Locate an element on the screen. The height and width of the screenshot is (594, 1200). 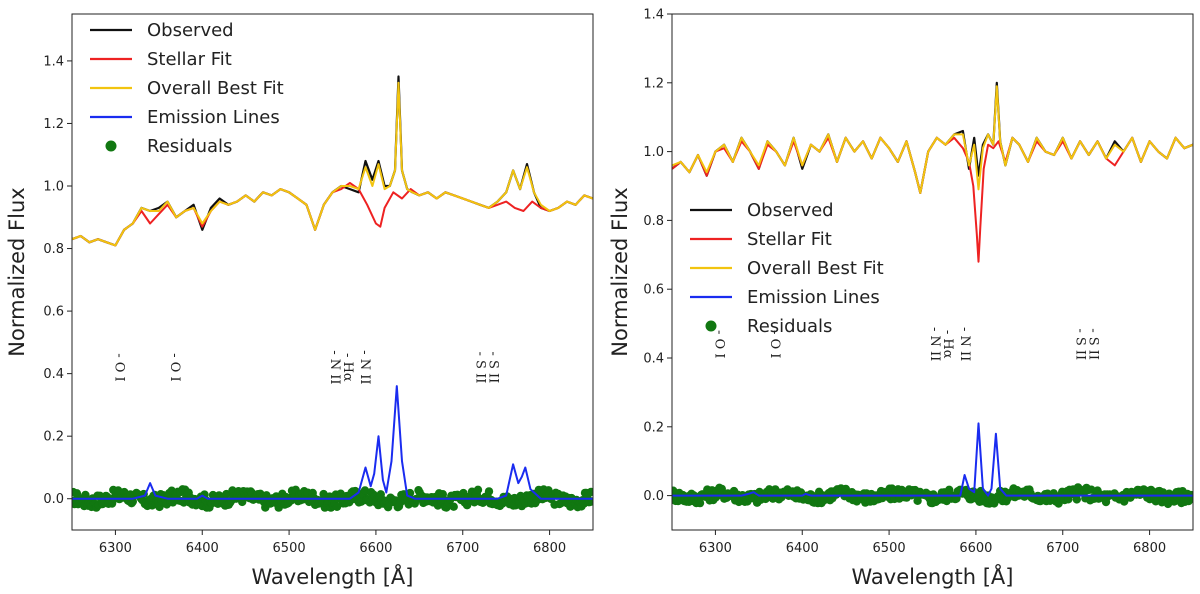
stellar-line is located at coordinates (332, 214).